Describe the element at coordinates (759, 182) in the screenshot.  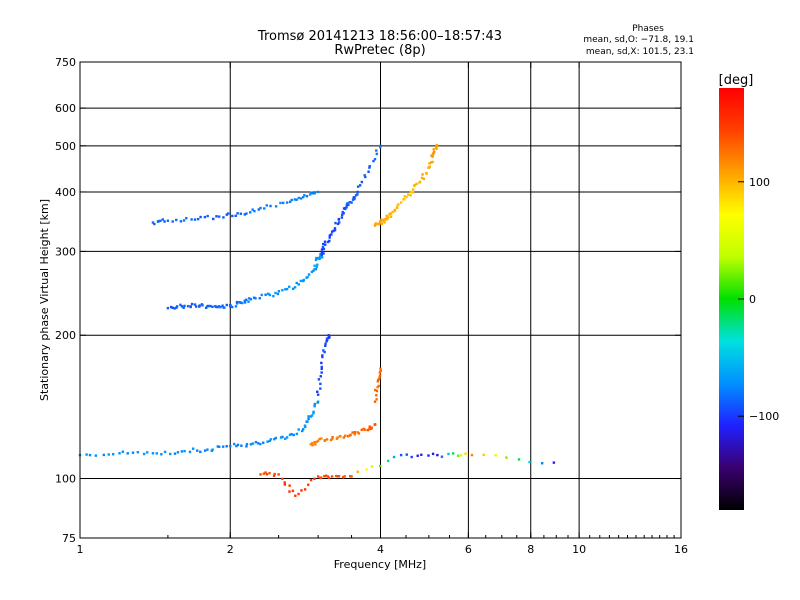
I see `colorbar-tick-label: 100` at that location.